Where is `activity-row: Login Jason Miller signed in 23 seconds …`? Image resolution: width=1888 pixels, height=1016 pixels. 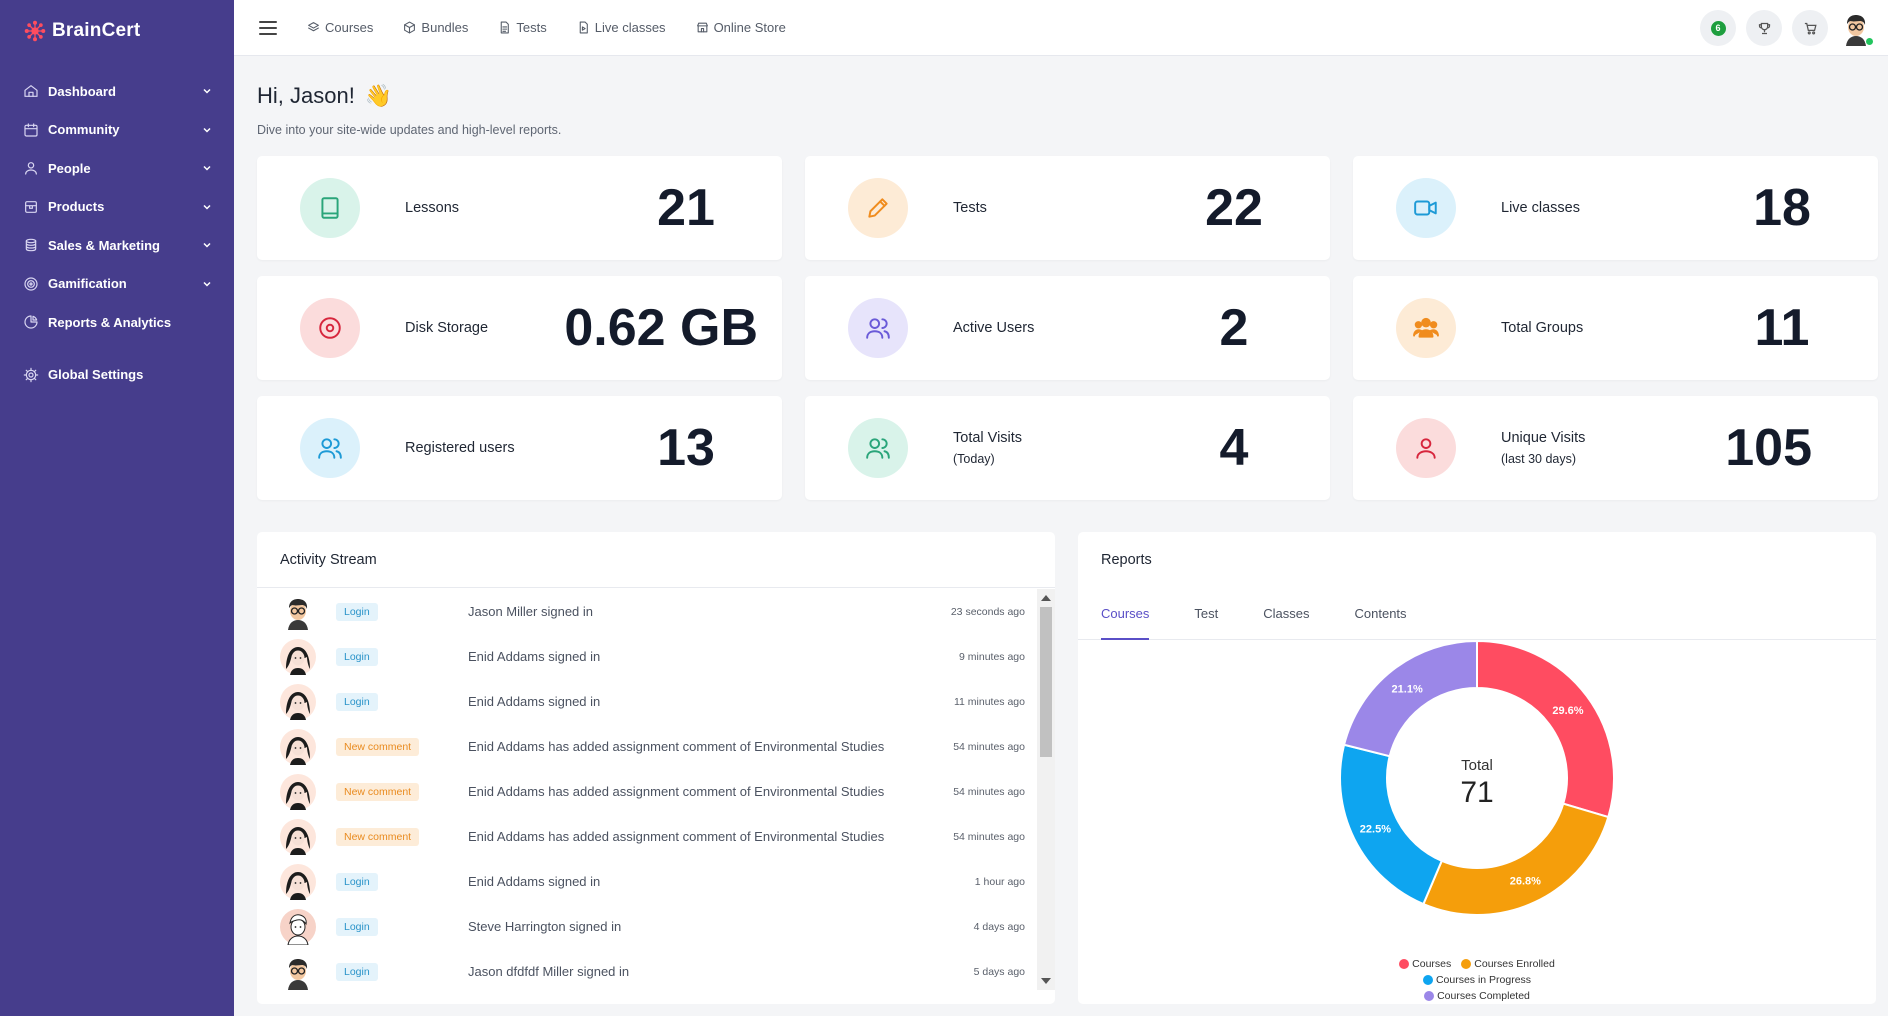 activity-row: Login Jason Miller signed in 23 seconds … is located at coordinates (646, 611).